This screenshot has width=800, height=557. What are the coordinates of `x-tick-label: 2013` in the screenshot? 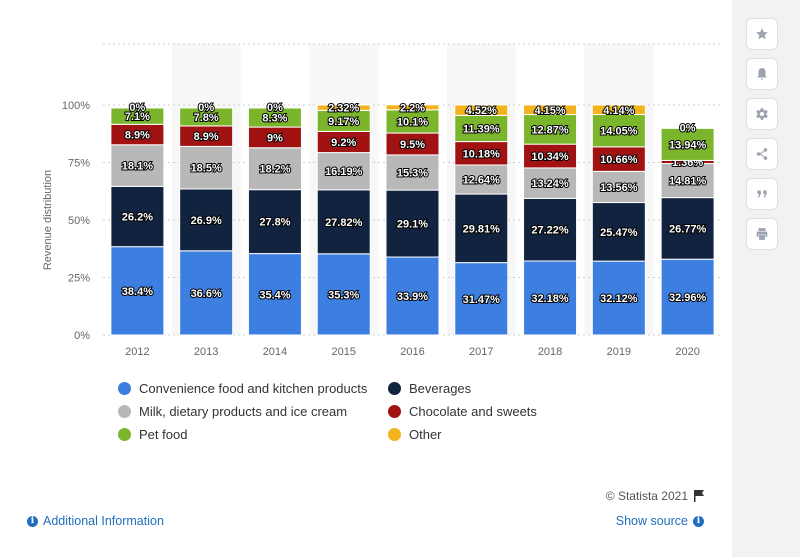 It's located at (206, 352).